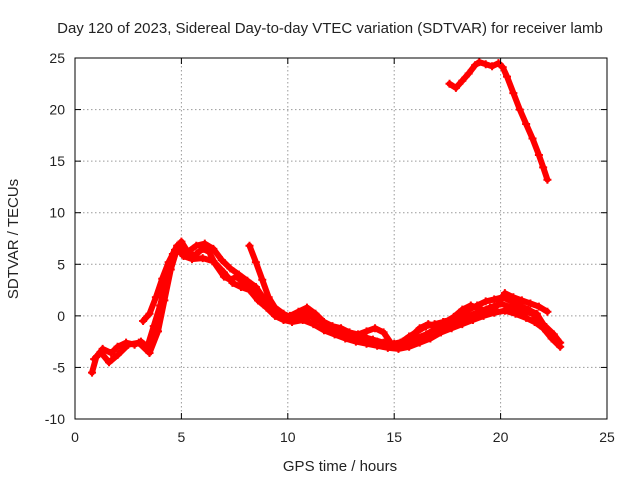 This screenshot has width=640, height=480. I want to click on y-tick-label: 25, so click(57, 58).